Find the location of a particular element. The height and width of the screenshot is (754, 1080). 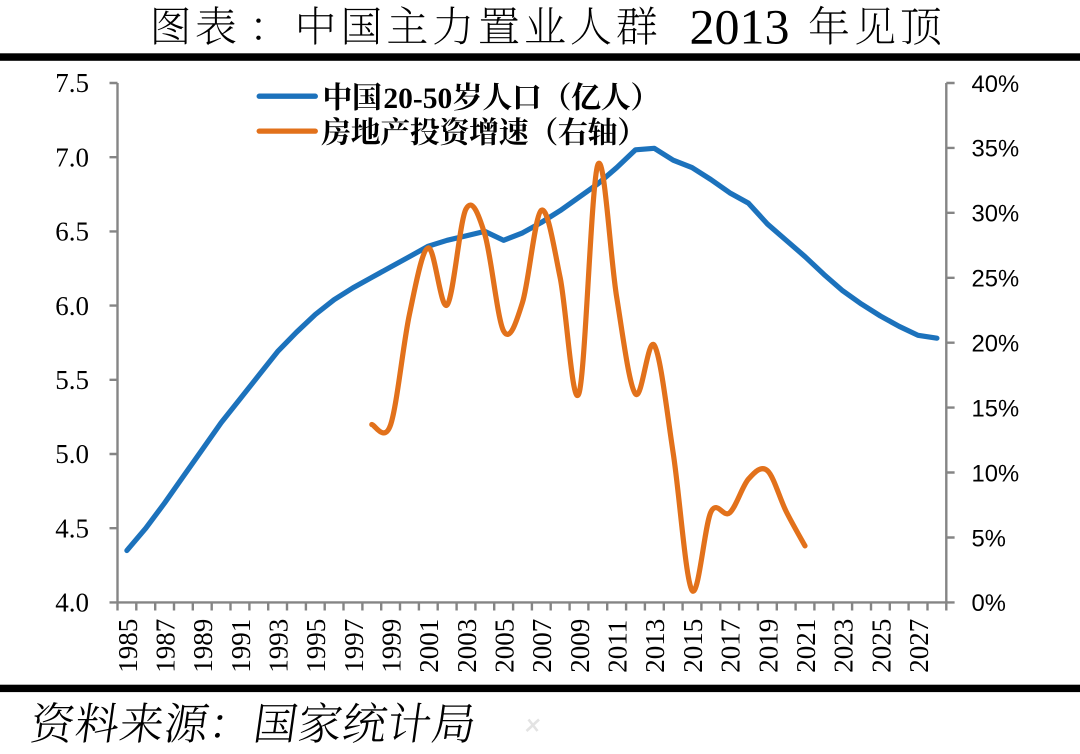

svg-text: 2019 is located at coordinates (768, 646).